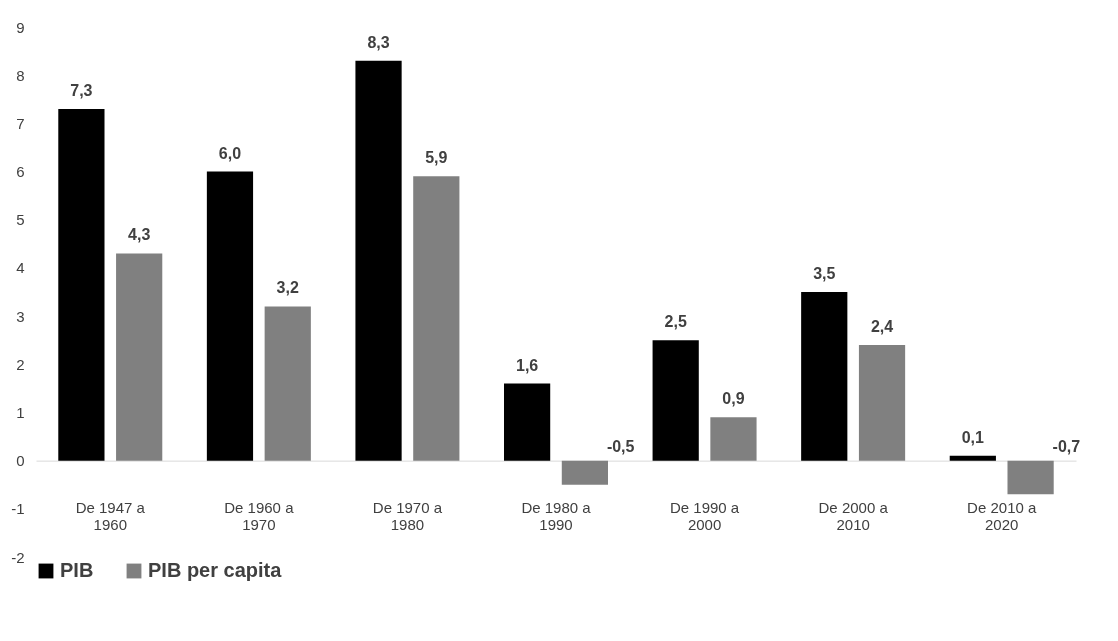 The width and height of the screenshot is (1118, 641). I want to click on data-label: 7,3, so click(81, 90).